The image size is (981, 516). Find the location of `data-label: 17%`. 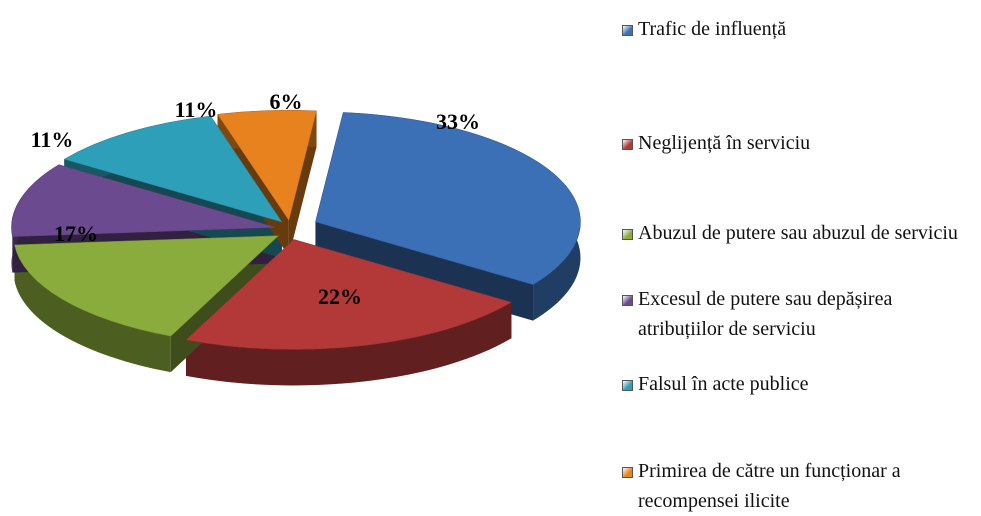

data-label: 17% is located at coordinates (76, 233).